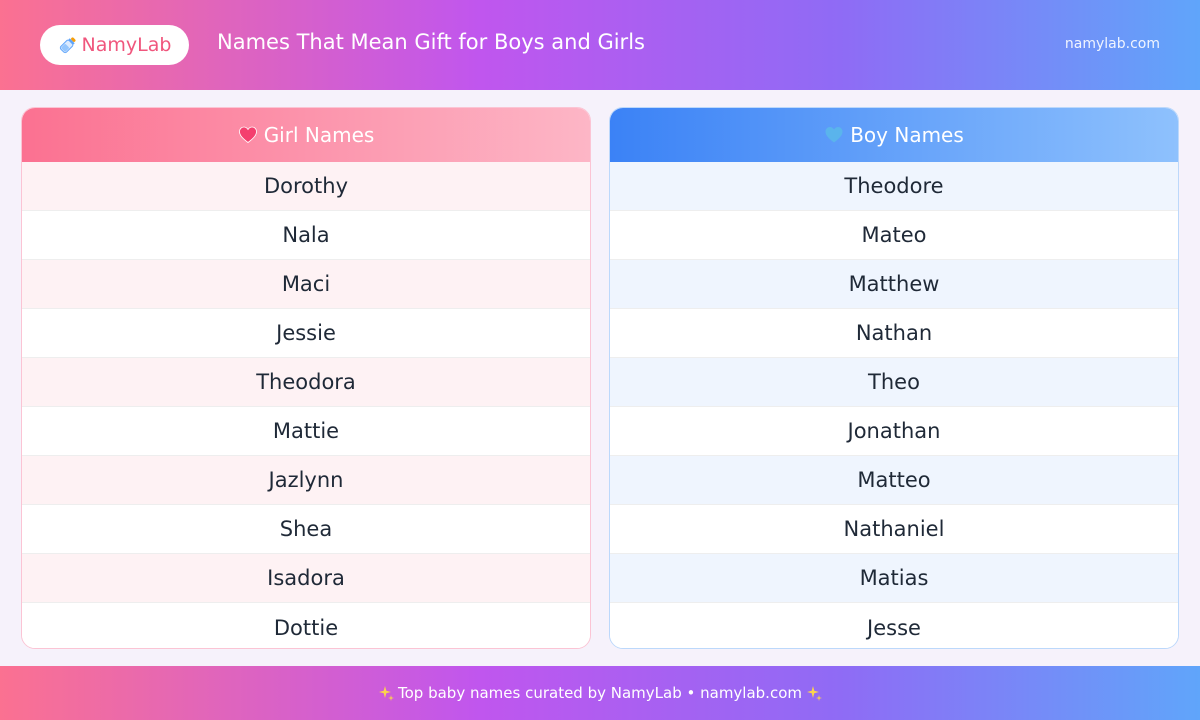 Image resolution: width=1200 pixels, height=720 pixels. What do you see at coordinates (834, 135) in the screenshot?
I see `blue-heart-icon` at bounding box center [834, 135].